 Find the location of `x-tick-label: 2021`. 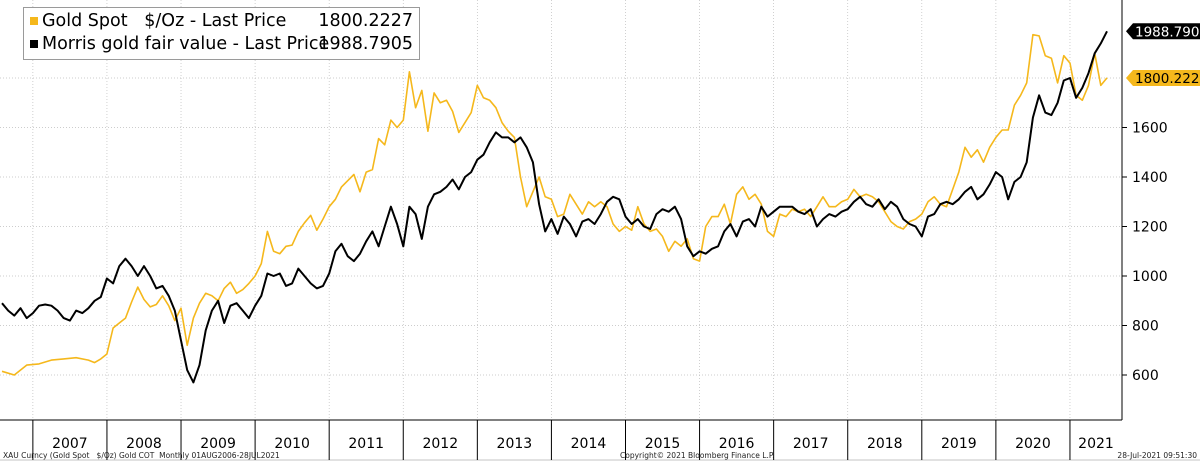

x-tick-label: 2021 is located at coordinates (1096, 444).